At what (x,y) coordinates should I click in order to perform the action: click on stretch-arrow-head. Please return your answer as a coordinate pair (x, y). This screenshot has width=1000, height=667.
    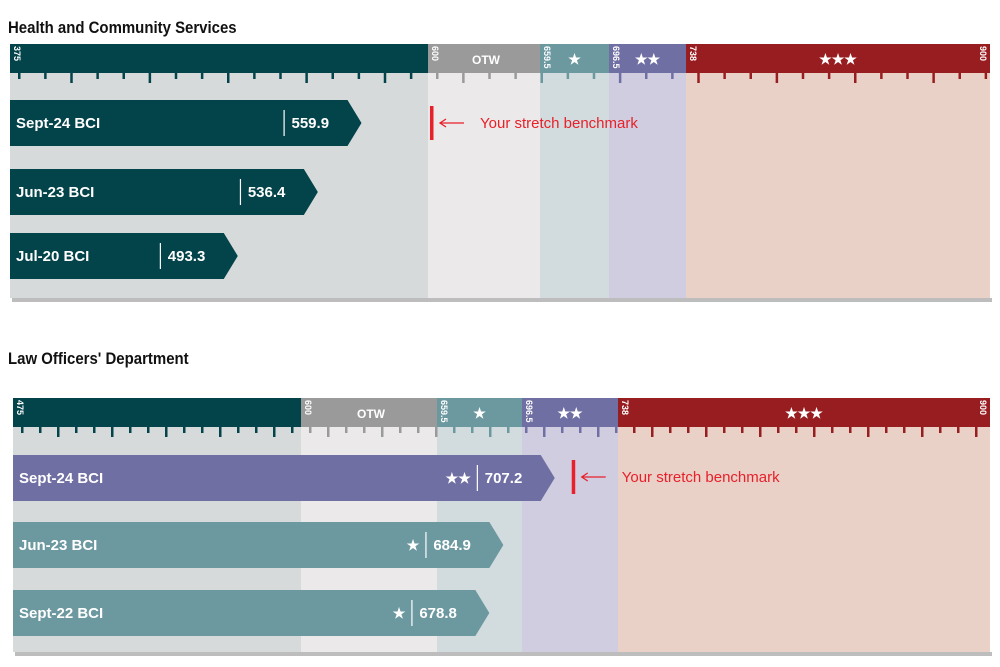
    Looking at the image, I should click on (584, 477).